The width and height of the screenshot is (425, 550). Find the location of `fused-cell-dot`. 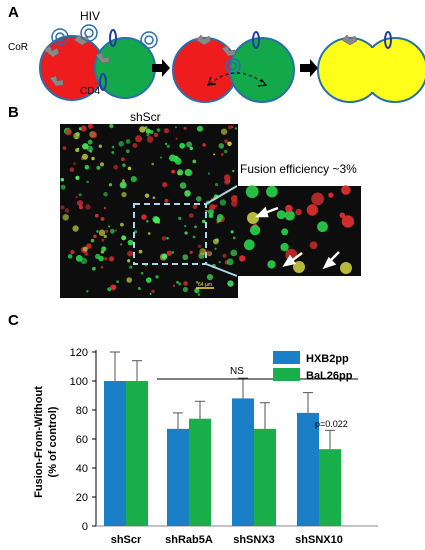

fused-cell-dot is located at coordinates (346, 268).